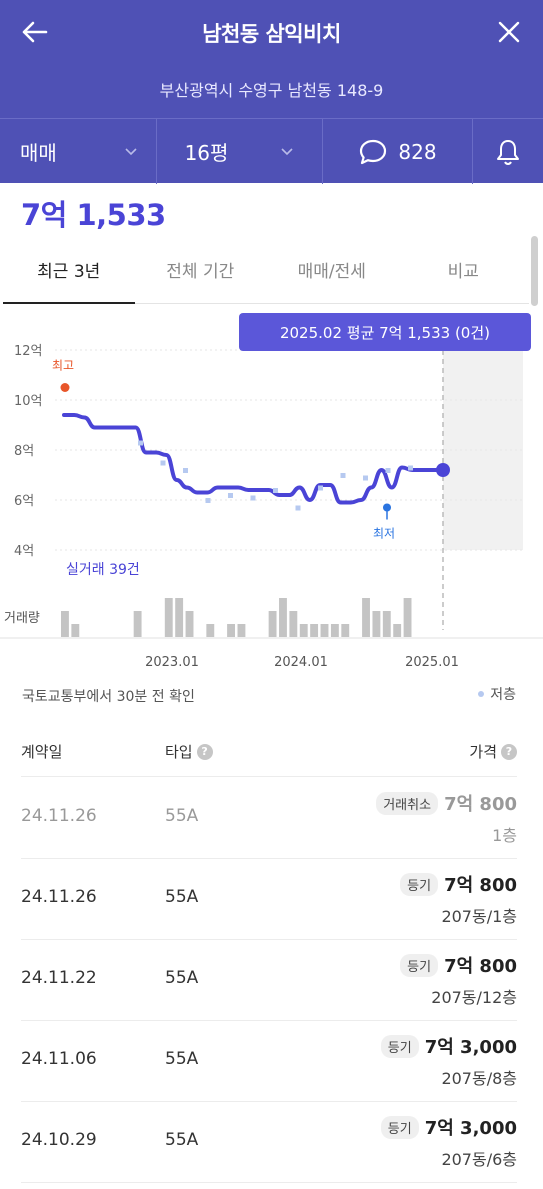 This screenshot has height=1189, width=543. I want to click on x-tick-label: 2025.01, so click(432, 662).